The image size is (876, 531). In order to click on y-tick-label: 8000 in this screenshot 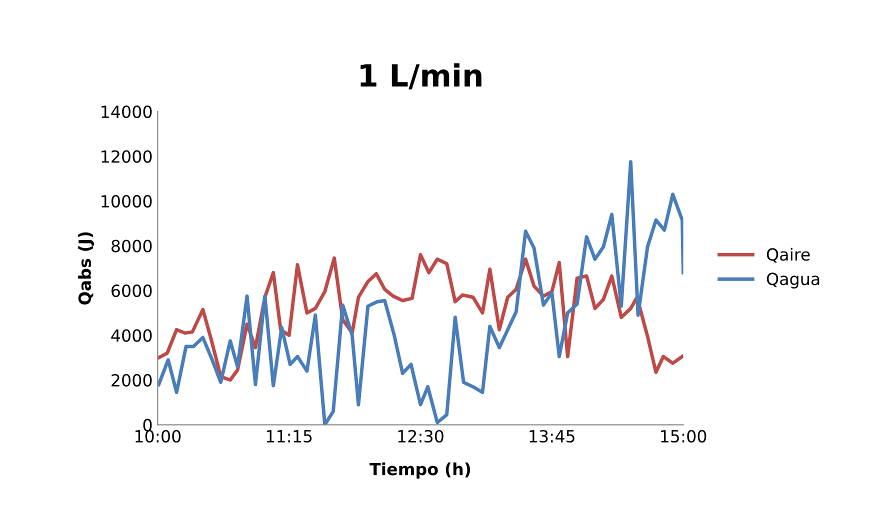, I will do `click(132, 246)`.